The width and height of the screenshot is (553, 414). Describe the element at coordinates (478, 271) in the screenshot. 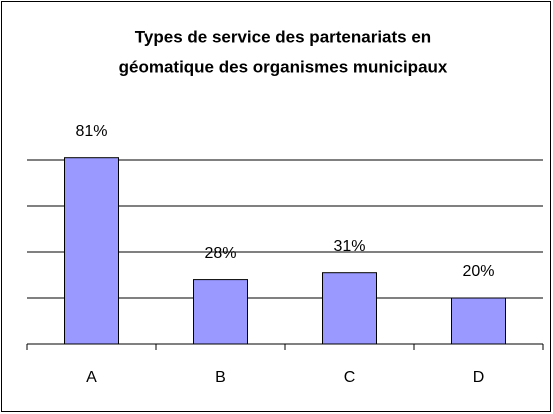

I see `data-label: 20%` at that location.